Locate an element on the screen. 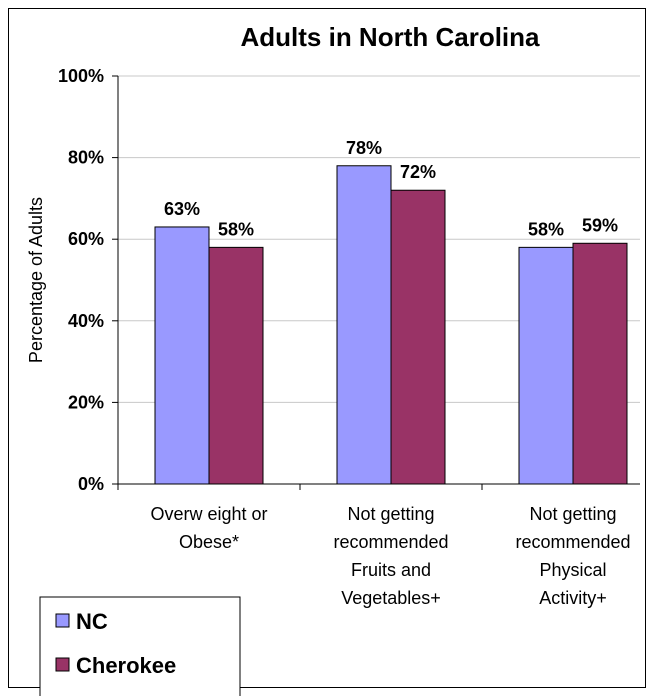 This screenshot has width=654, height=696. legend-swatch-nc is located at coordinates (62, 620).